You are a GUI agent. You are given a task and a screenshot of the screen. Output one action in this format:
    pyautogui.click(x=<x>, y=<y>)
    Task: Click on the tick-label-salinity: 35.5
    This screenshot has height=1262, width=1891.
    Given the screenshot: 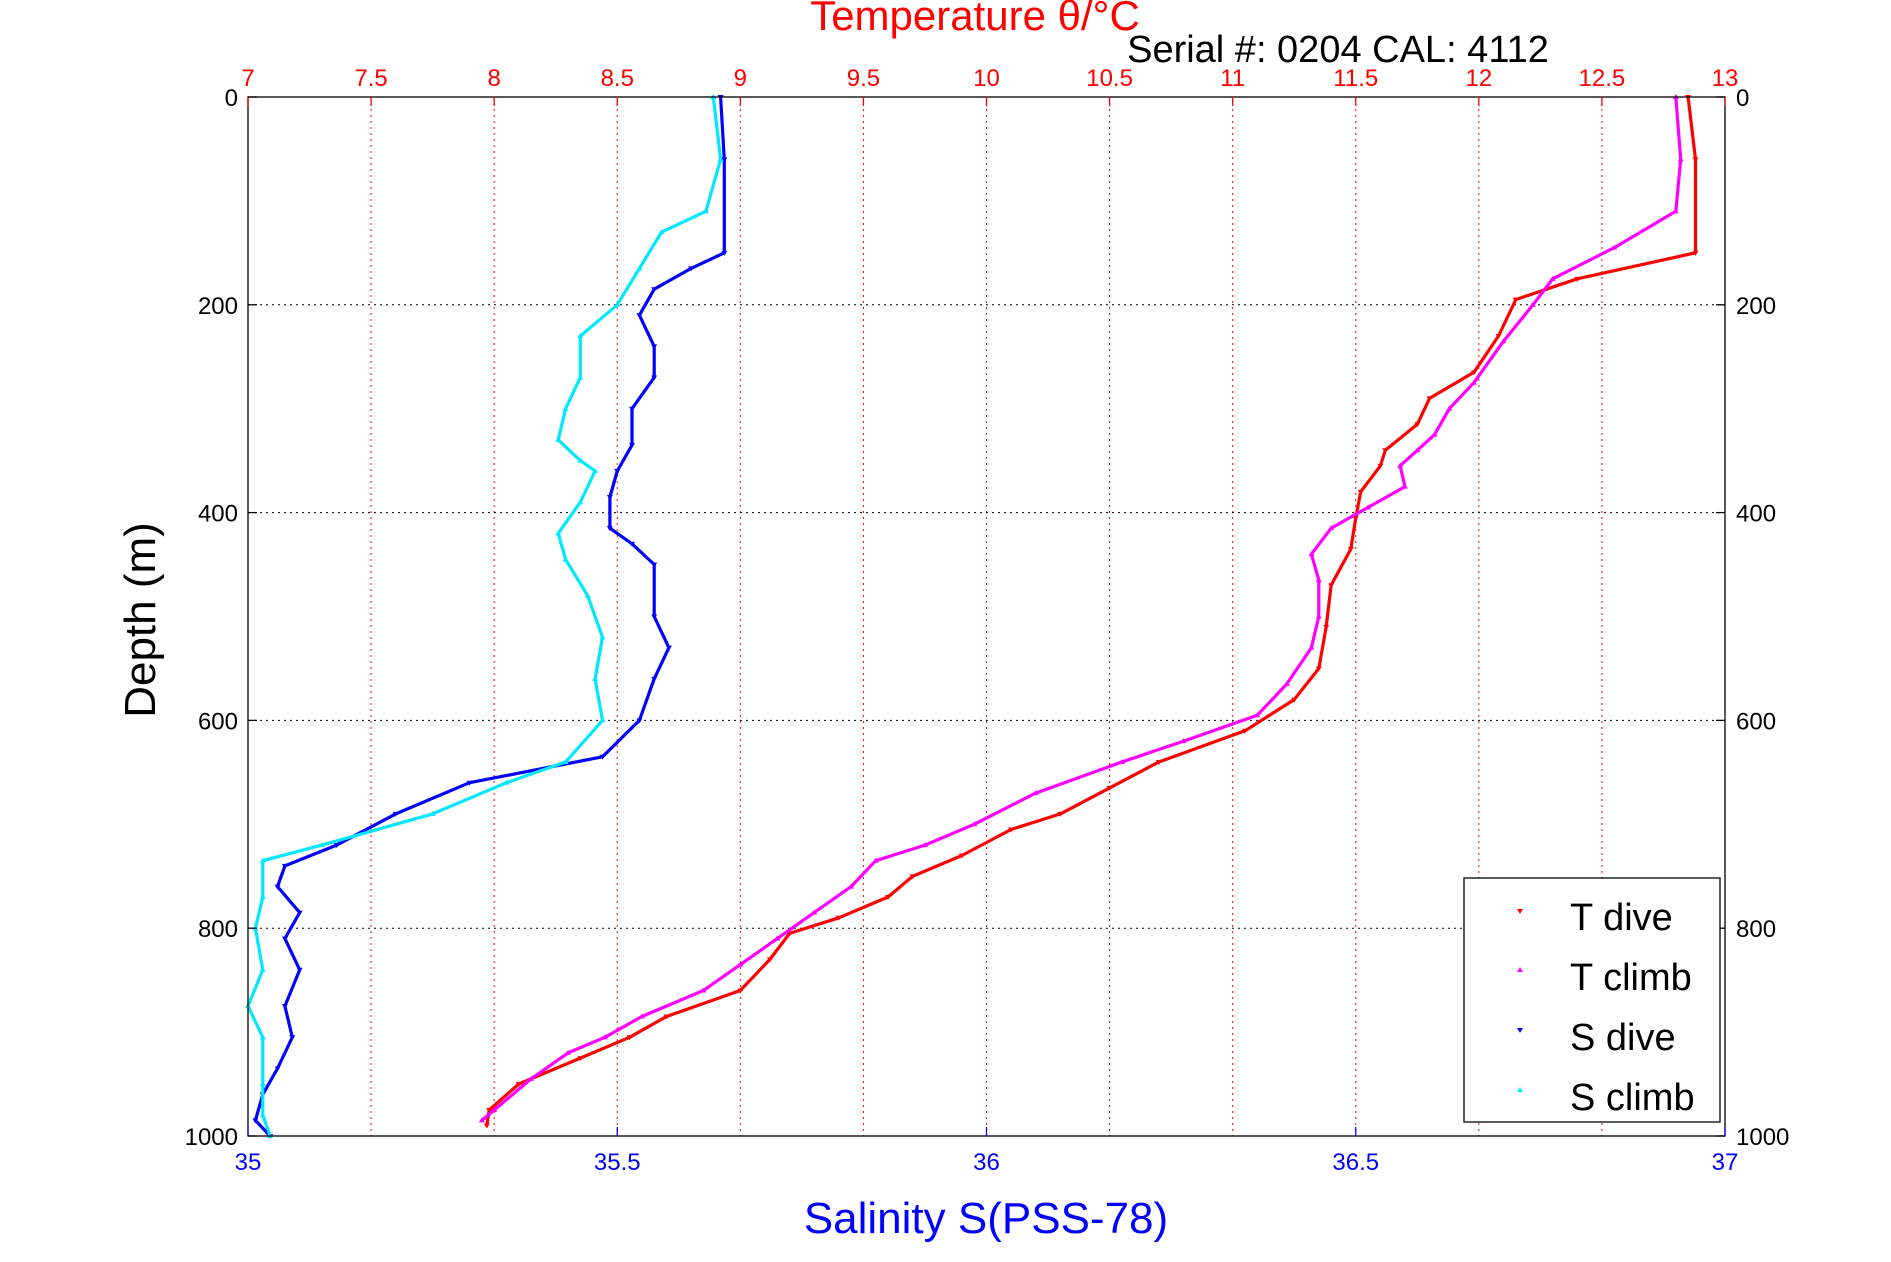 What is the action you would take?
    pyautogui.click(x=617, y=1162)
    